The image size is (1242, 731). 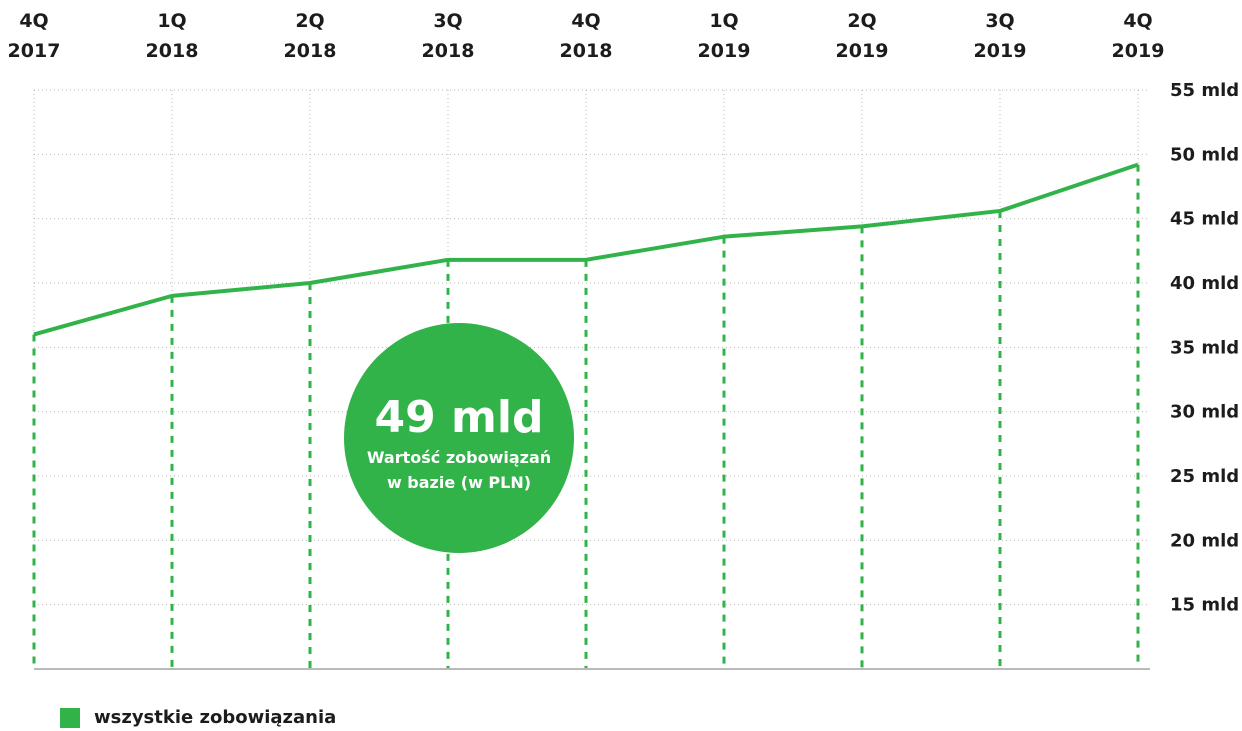 I want to click on legend: wszystkie zobowiązania, so click(x=198, y=717).